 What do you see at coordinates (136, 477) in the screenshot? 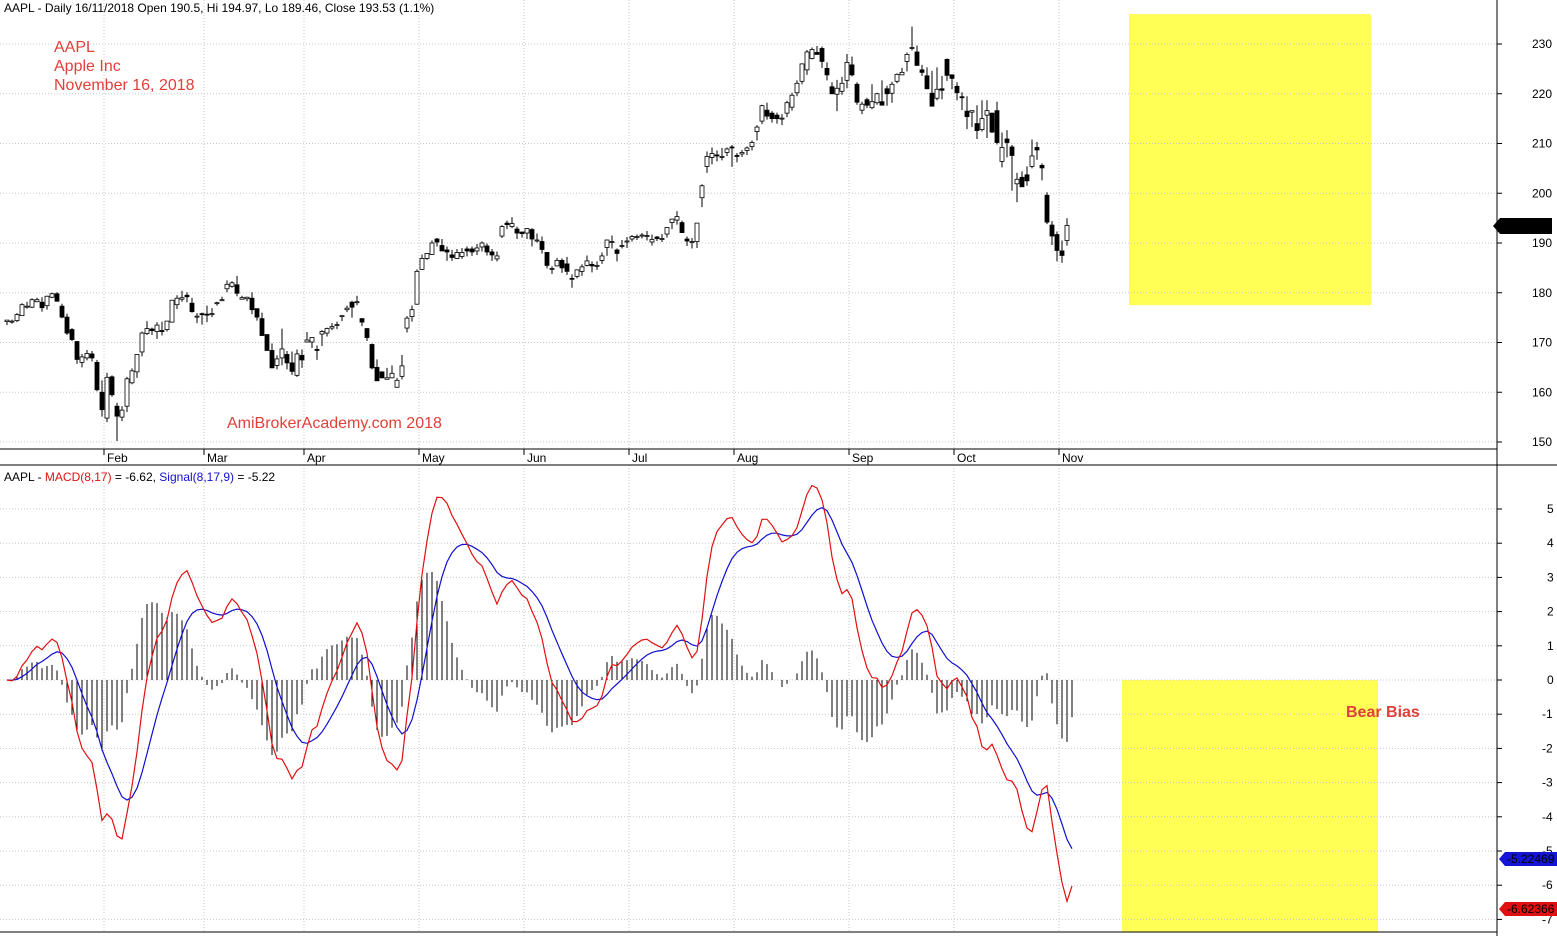
I see `macd-header-value: = -6.62,` at bounding box center [136, 477].